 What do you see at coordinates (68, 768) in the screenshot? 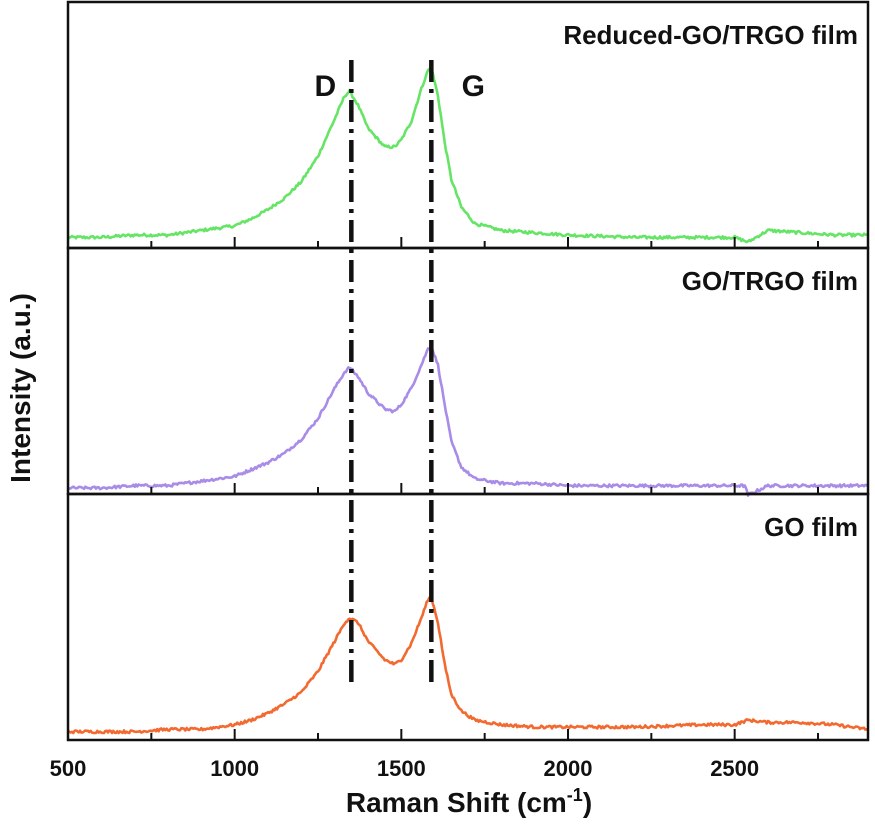
I see `x-tick-label: 500` at bounding box center [68, 768].